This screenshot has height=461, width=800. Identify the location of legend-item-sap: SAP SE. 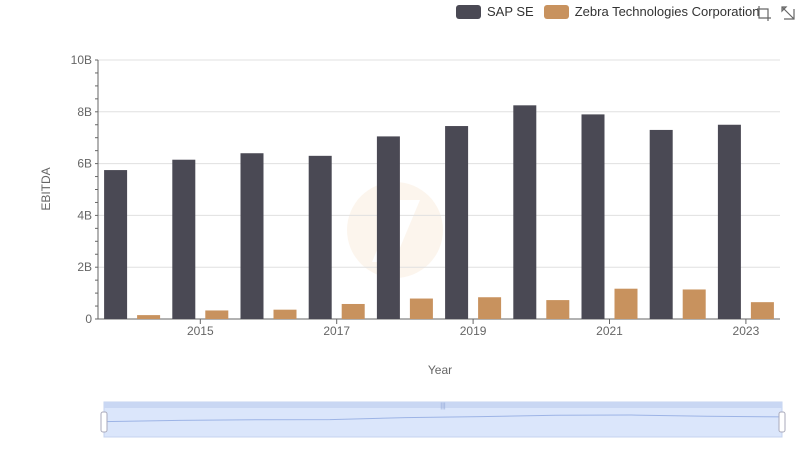
(495, 11).